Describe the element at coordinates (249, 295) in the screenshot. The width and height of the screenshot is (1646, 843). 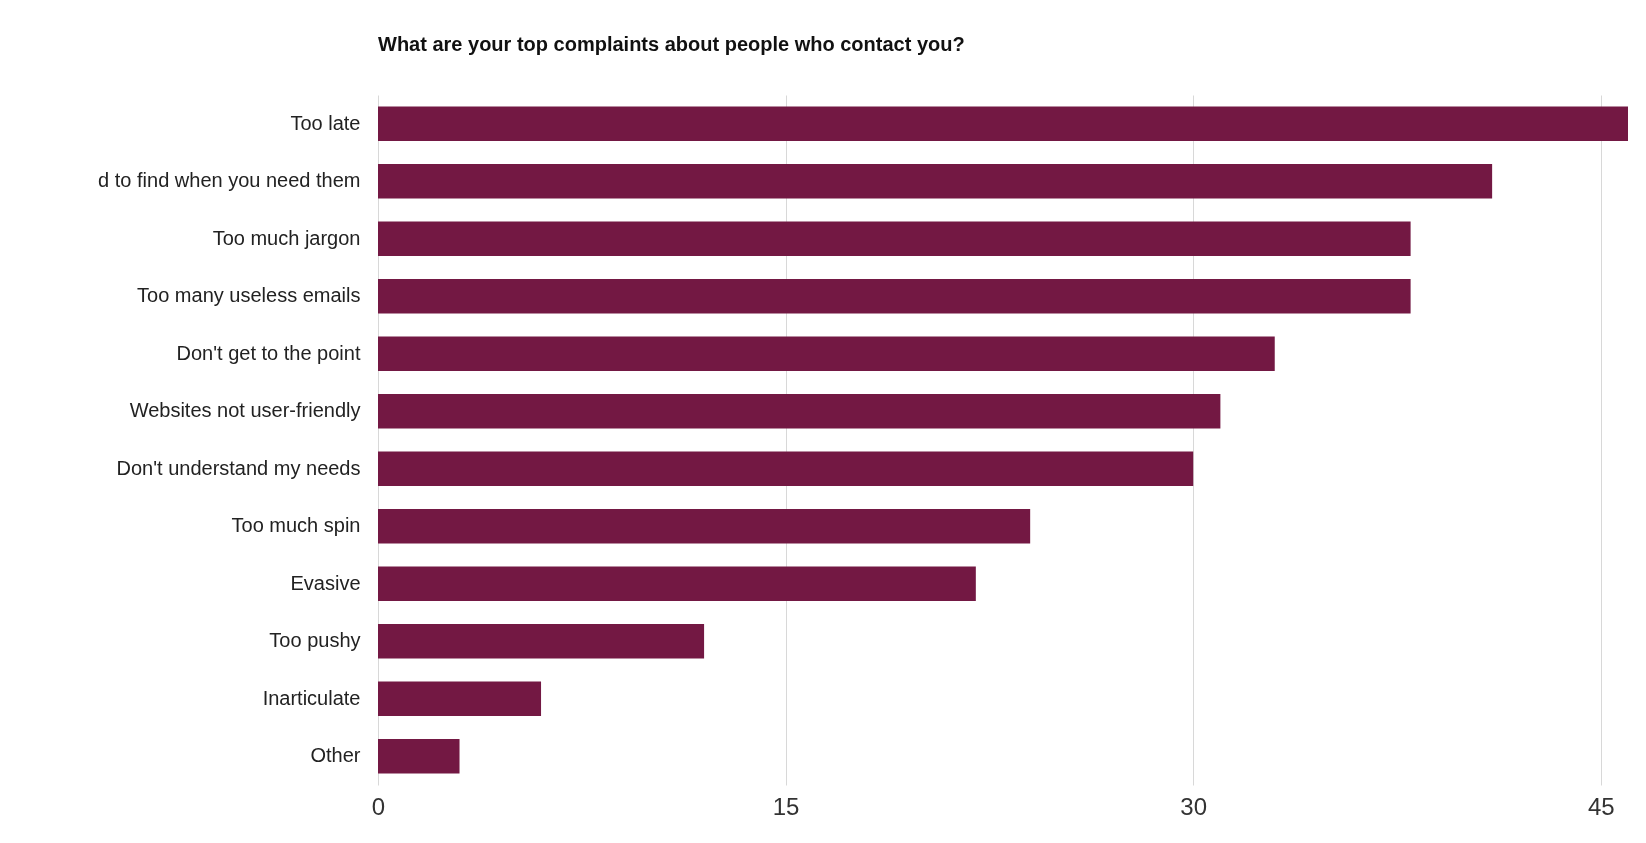
I see `y-tick-label: Too many useless emails` at that location.